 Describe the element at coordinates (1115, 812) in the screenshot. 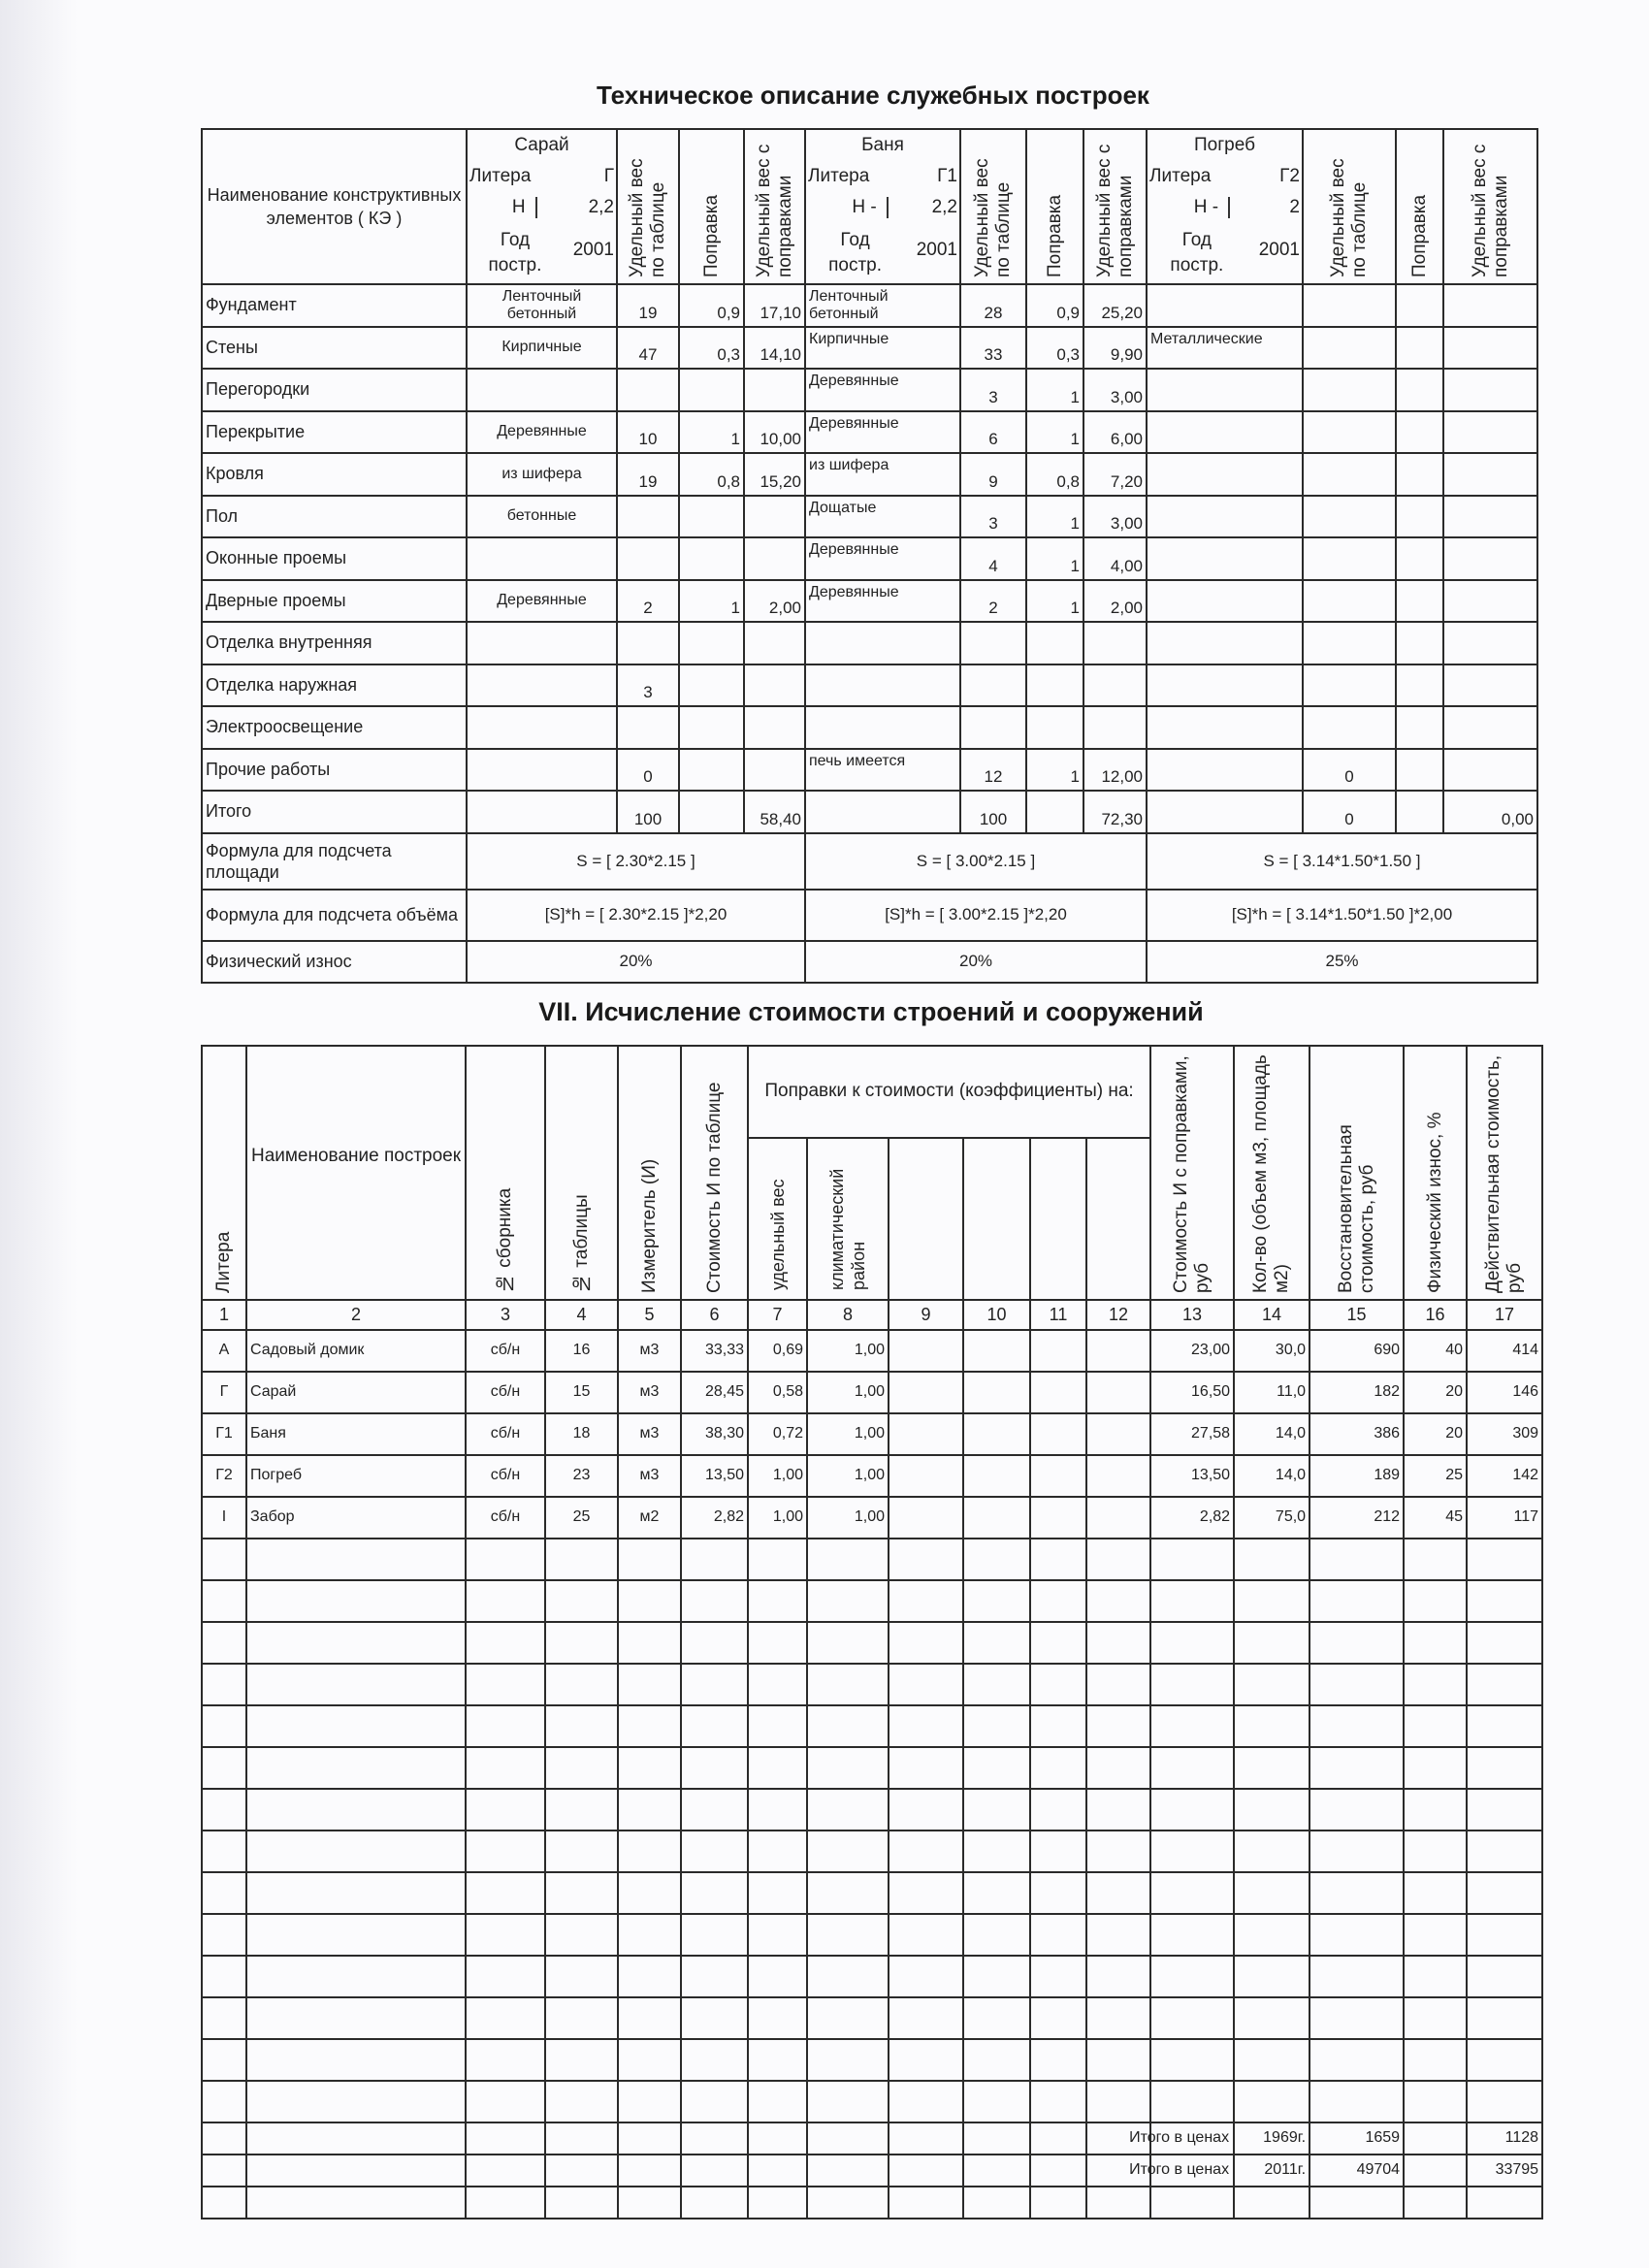

I see `weight-corrected: 72,30` at that location.